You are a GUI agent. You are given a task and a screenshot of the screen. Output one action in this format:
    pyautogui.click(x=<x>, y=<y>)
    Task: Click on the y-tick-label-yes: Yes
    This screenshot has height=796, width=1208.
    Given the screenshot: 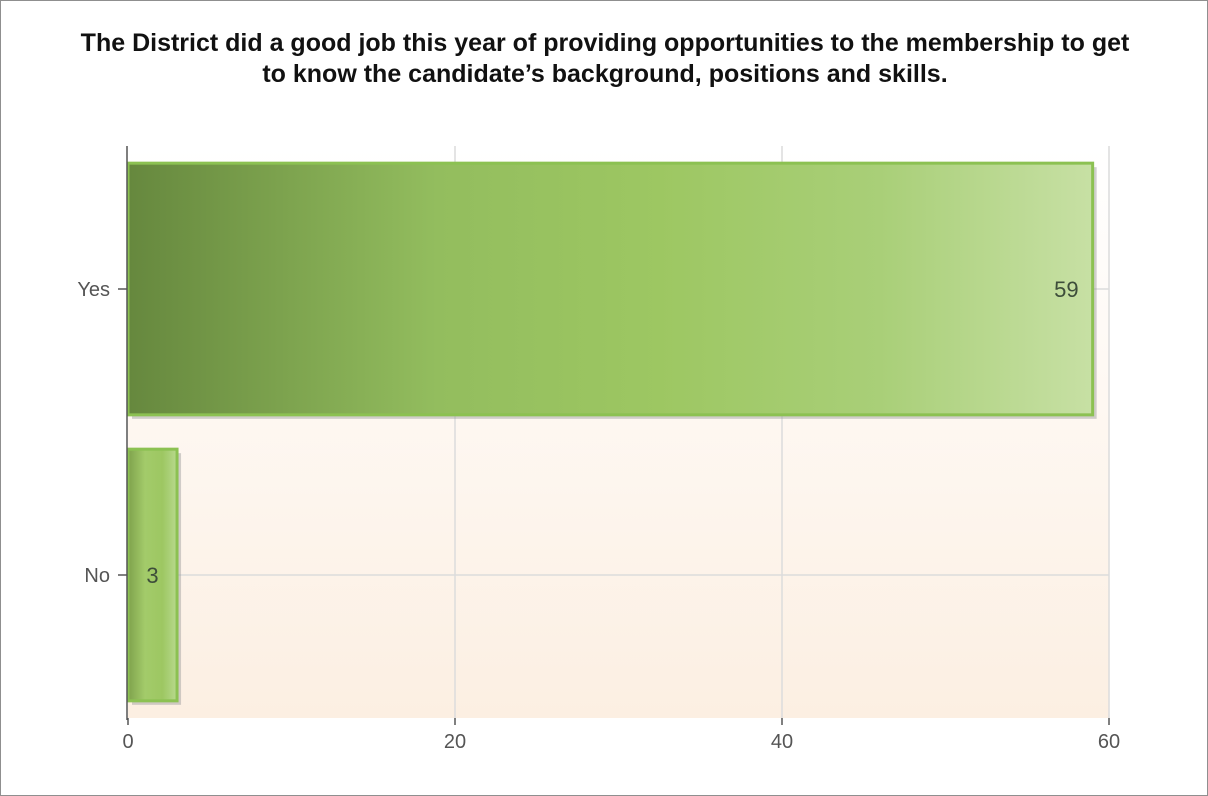 What is the action you would take?
    pyautogui.click(x=93, y=290)
    